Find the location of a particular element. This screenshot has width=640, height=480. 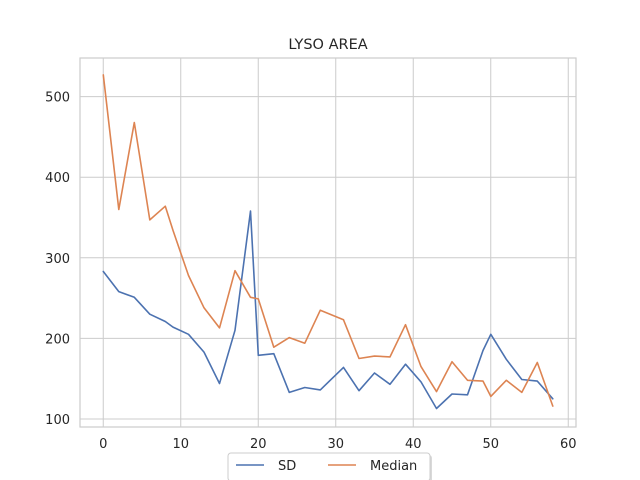

y-tick-label: 100 is located at coordinates (57, 420).